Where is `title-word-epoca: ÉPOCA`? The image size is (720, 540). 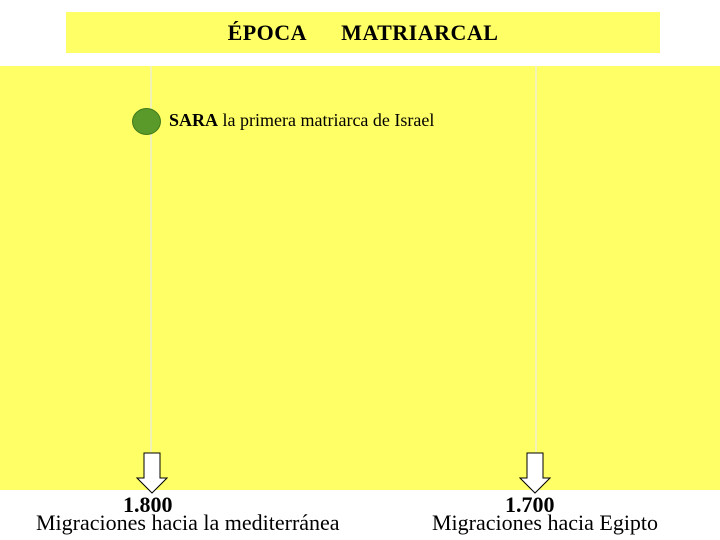 title-word-epoca: ÉPOCA is located at coordinates (267, 32).